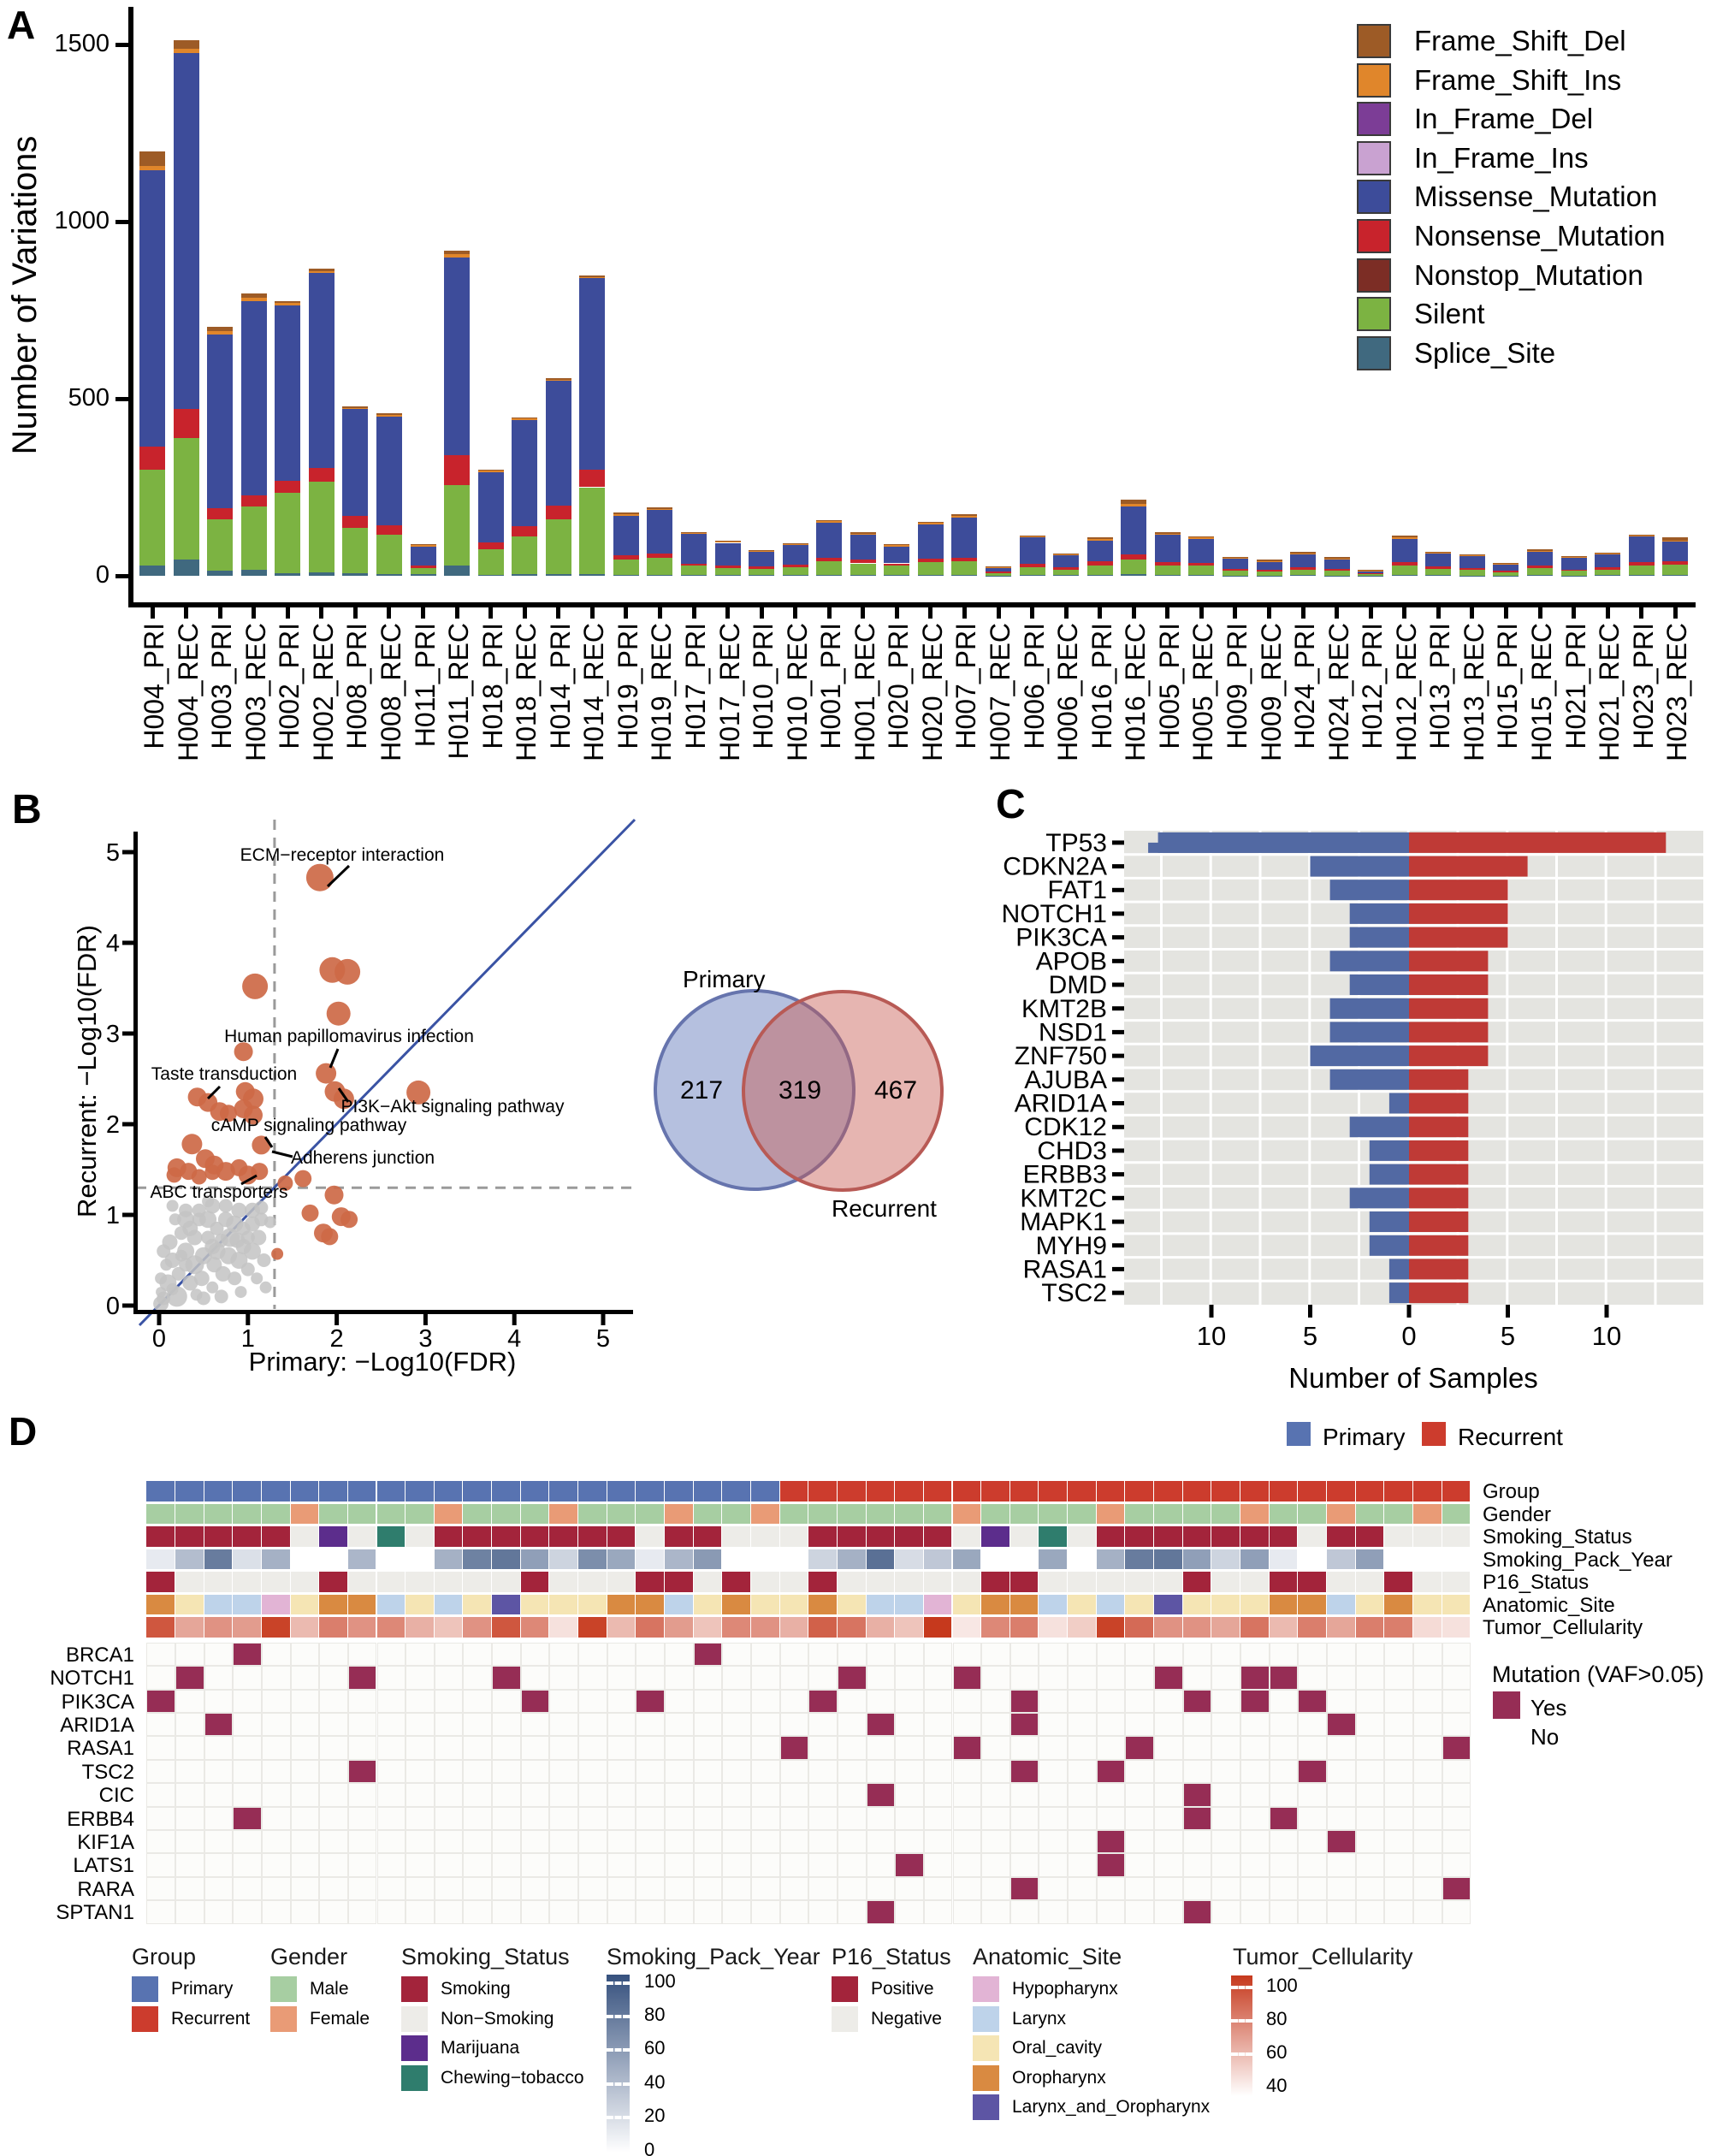  What do you see at coordinates (1072, 1151) in the screenshot?
I see `svg-text: CHD3` at bounding box center [1072, 1151].